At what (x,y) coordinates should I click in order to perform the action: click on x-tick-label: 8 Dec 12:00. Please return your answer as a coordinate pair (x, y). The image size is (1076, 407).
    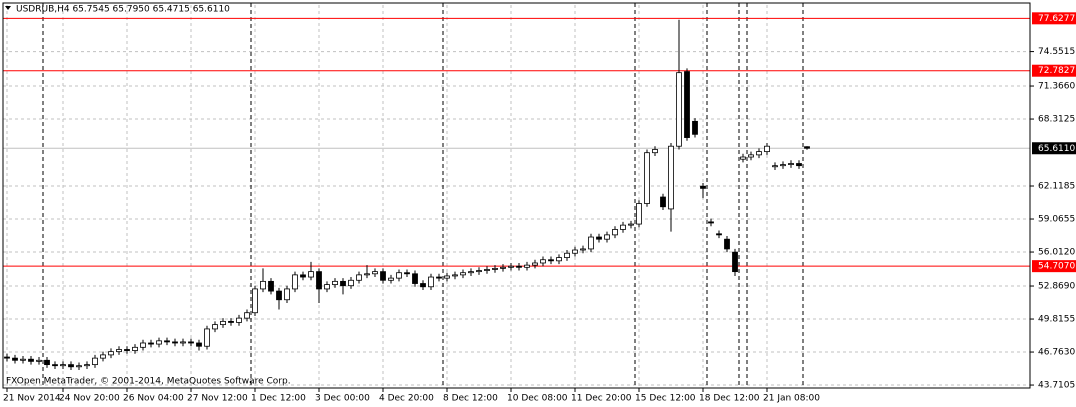
    Looking at the image, I should click on (470, 399).